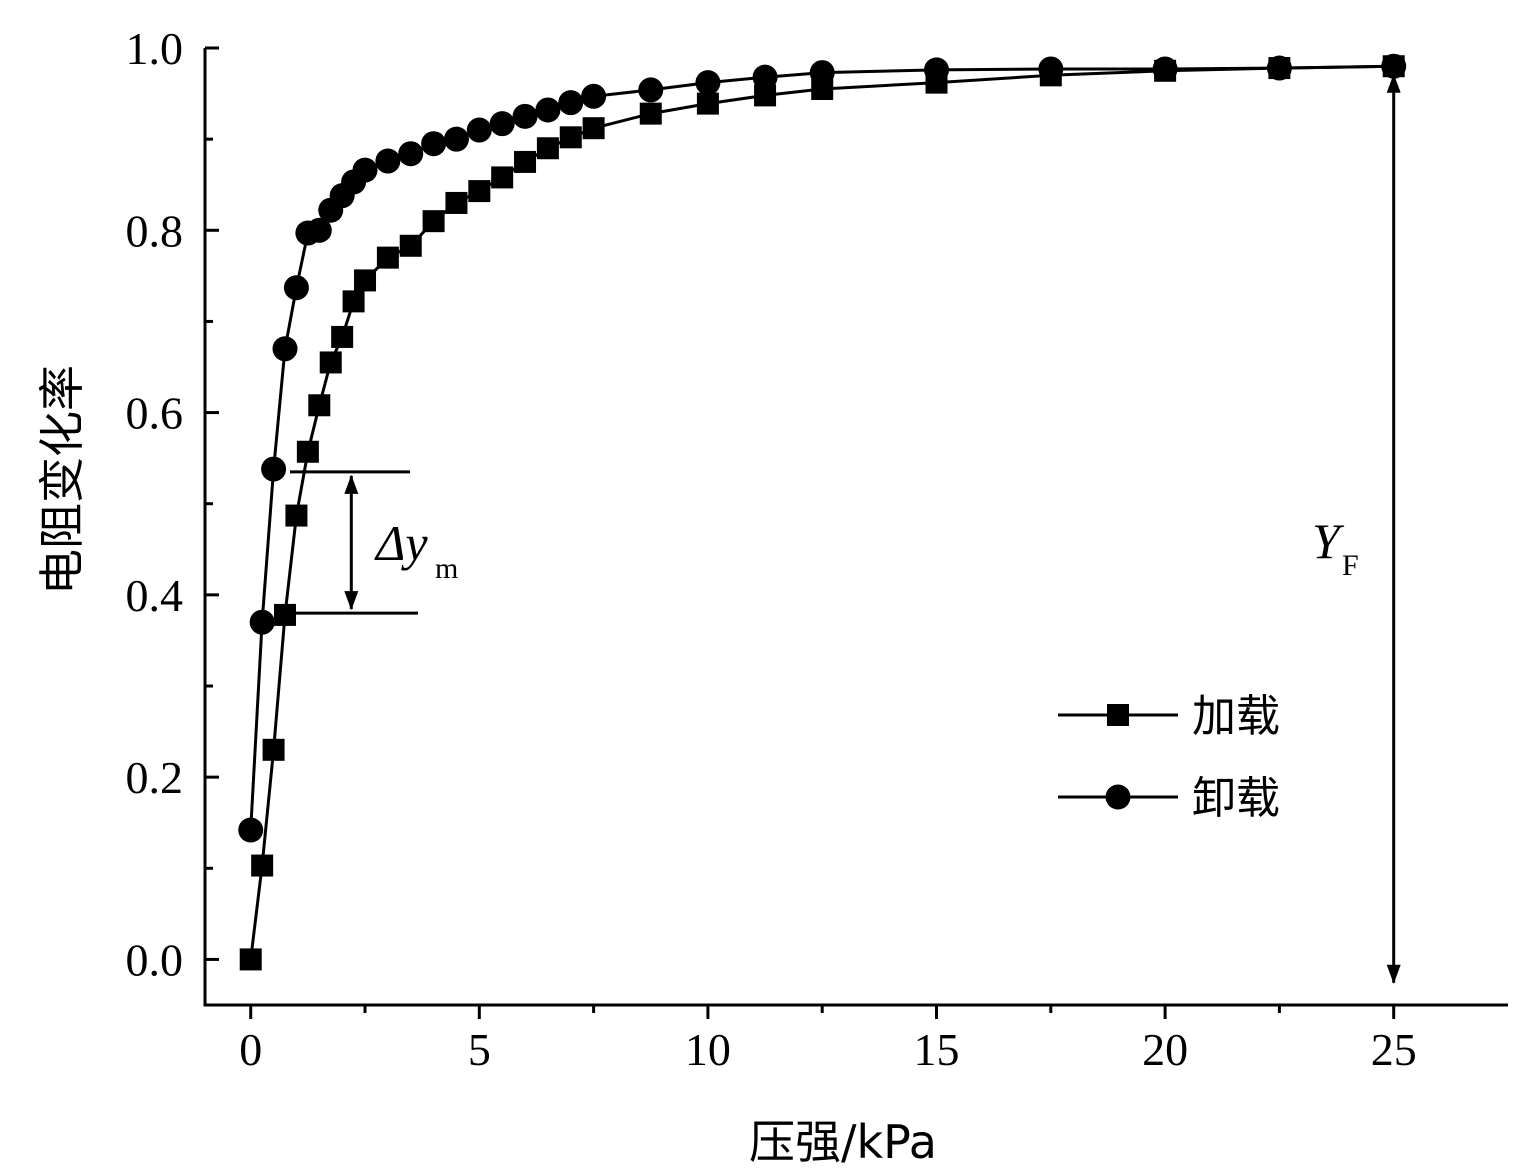 The width and height of the screenshot is (1535, 1176). What do you see at coordinates (1169, 716) in the screenshot?
I see `legend-item-square: 加载` at bounding box center [1169, 716].